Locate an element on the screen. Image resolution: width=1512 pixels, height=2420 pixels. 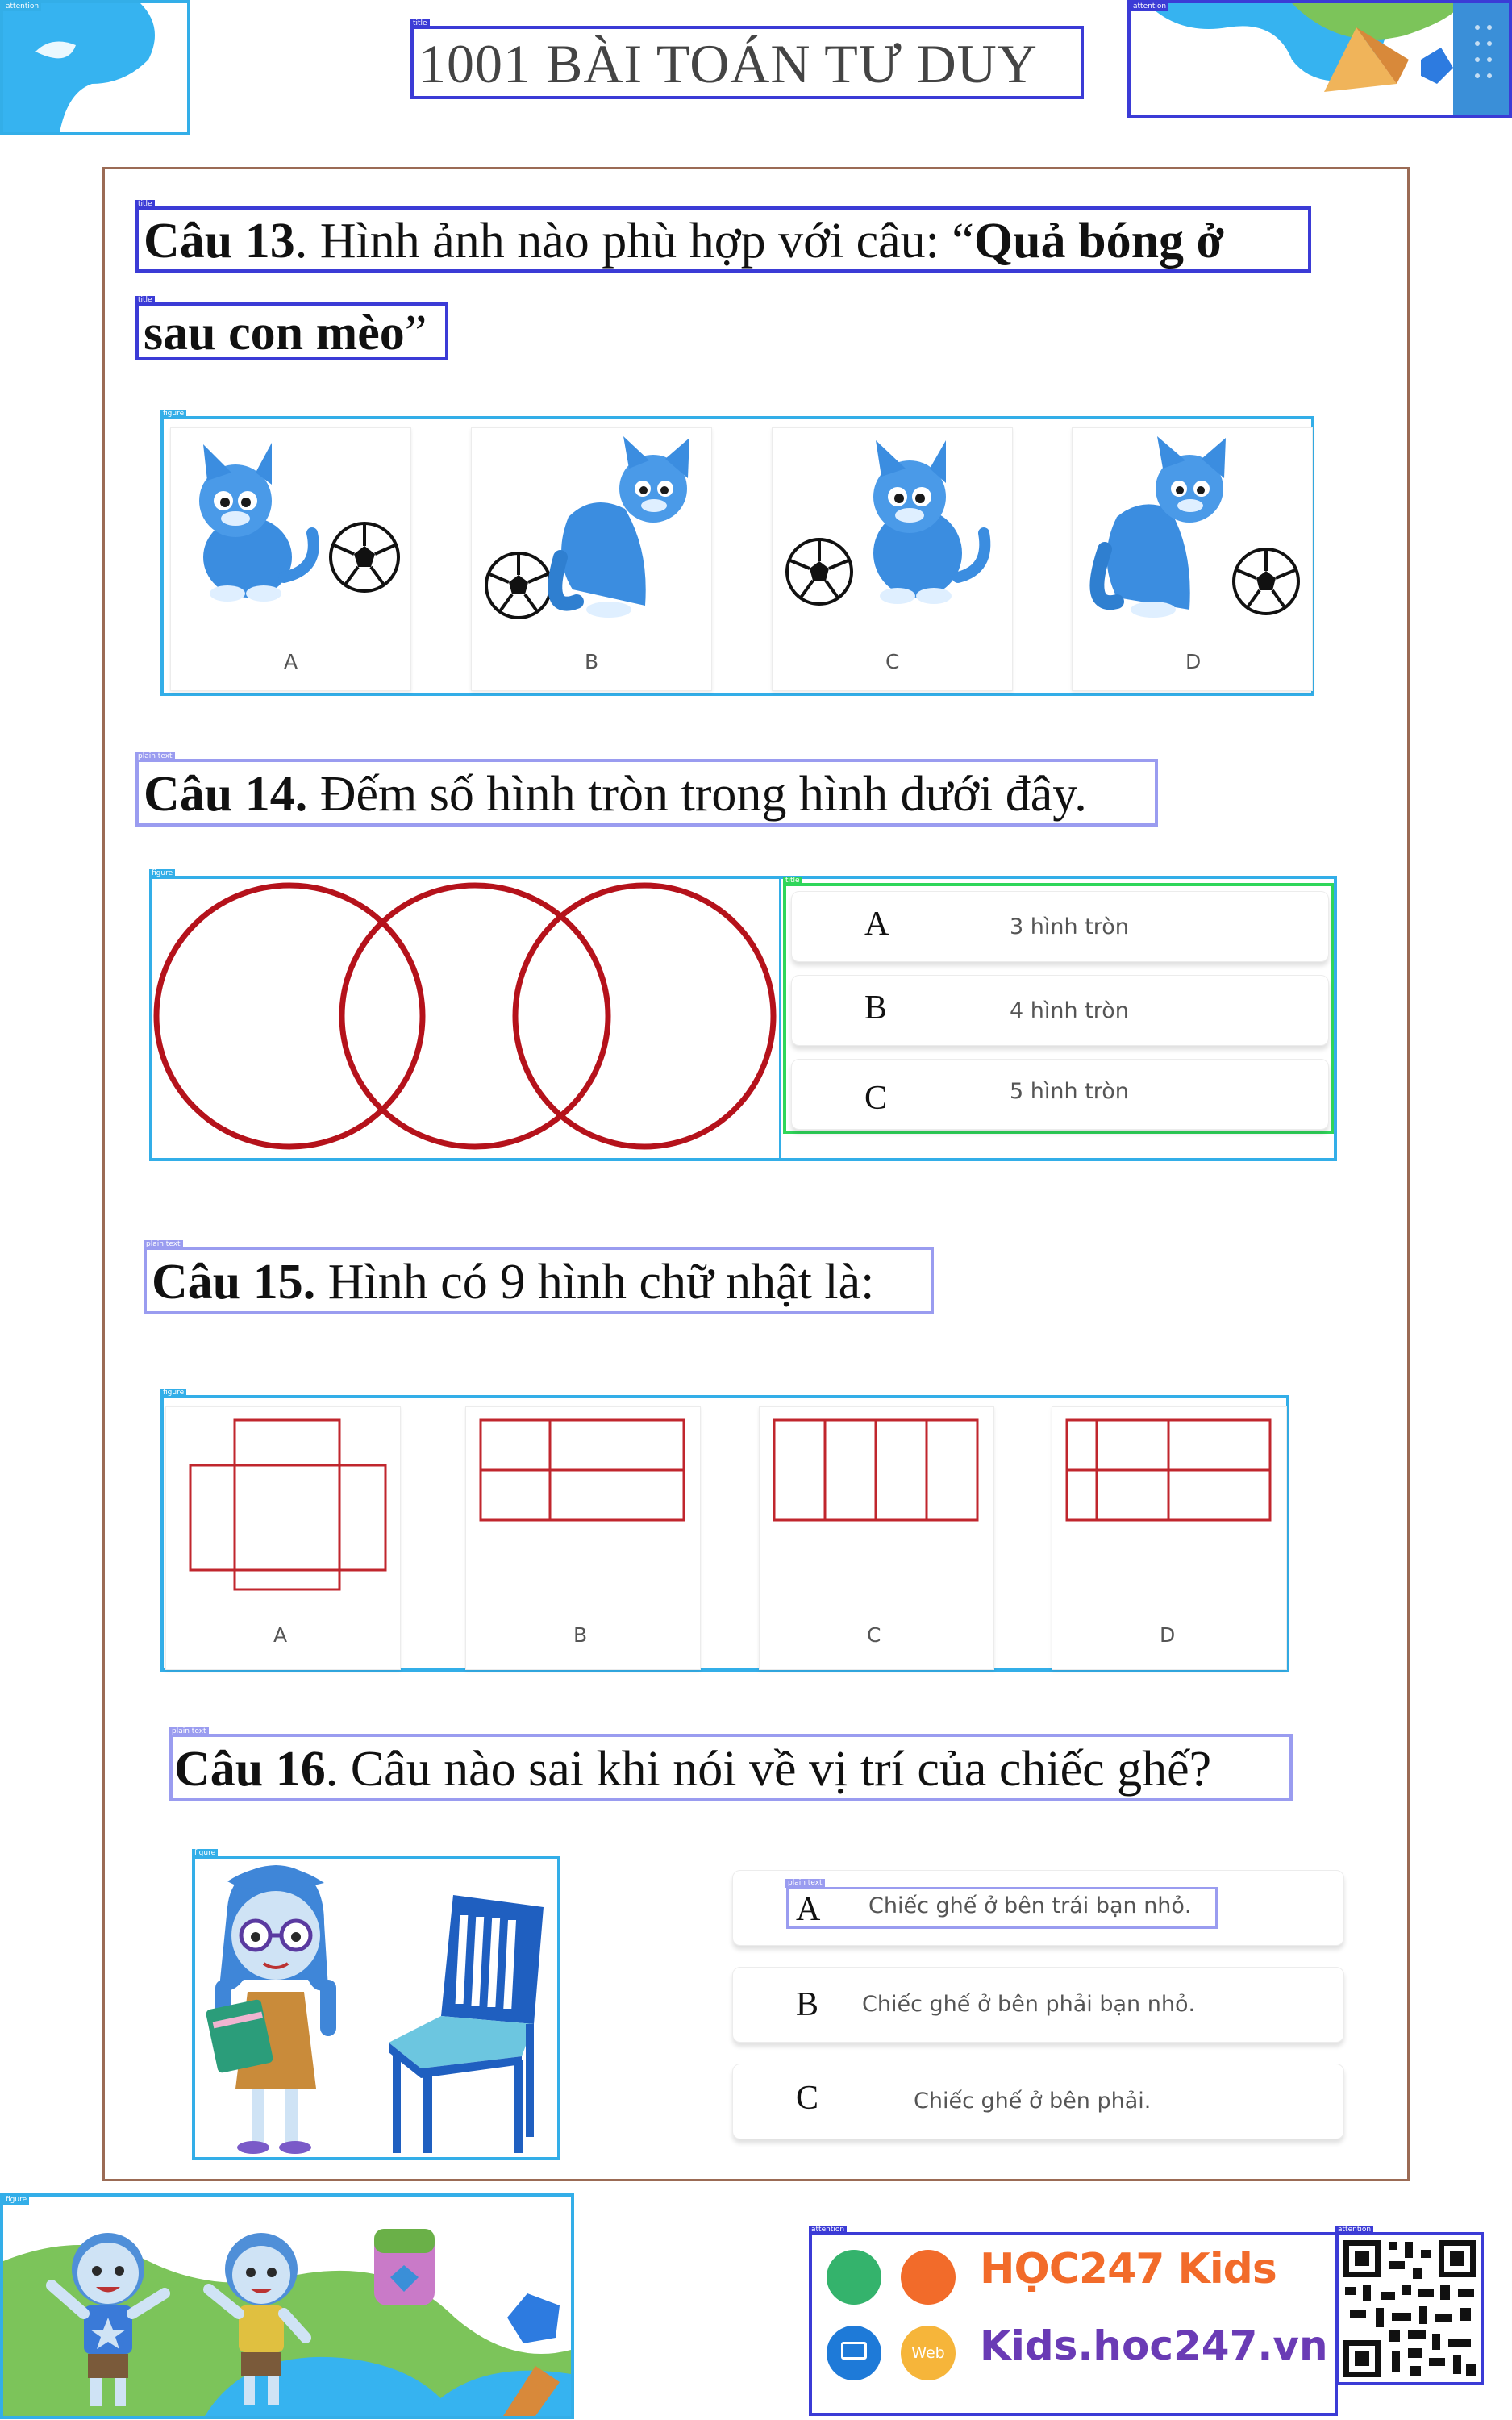
web-icon-label: Web is located at coordinates (928, 2353).